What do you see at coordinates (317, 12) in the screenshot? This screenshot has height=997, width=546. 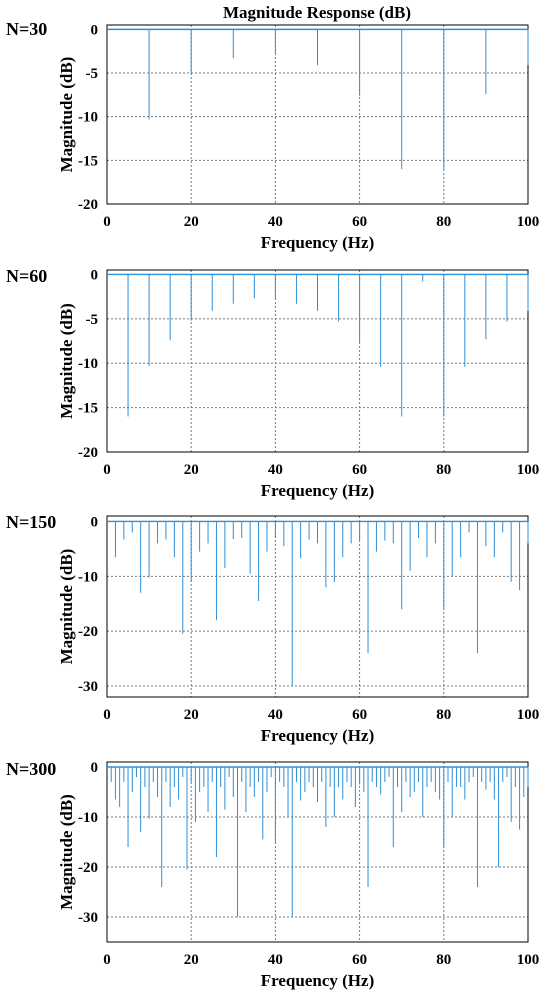 I see `figure-title: Magnitude Response (dB)` at bounding box center [317, 12].